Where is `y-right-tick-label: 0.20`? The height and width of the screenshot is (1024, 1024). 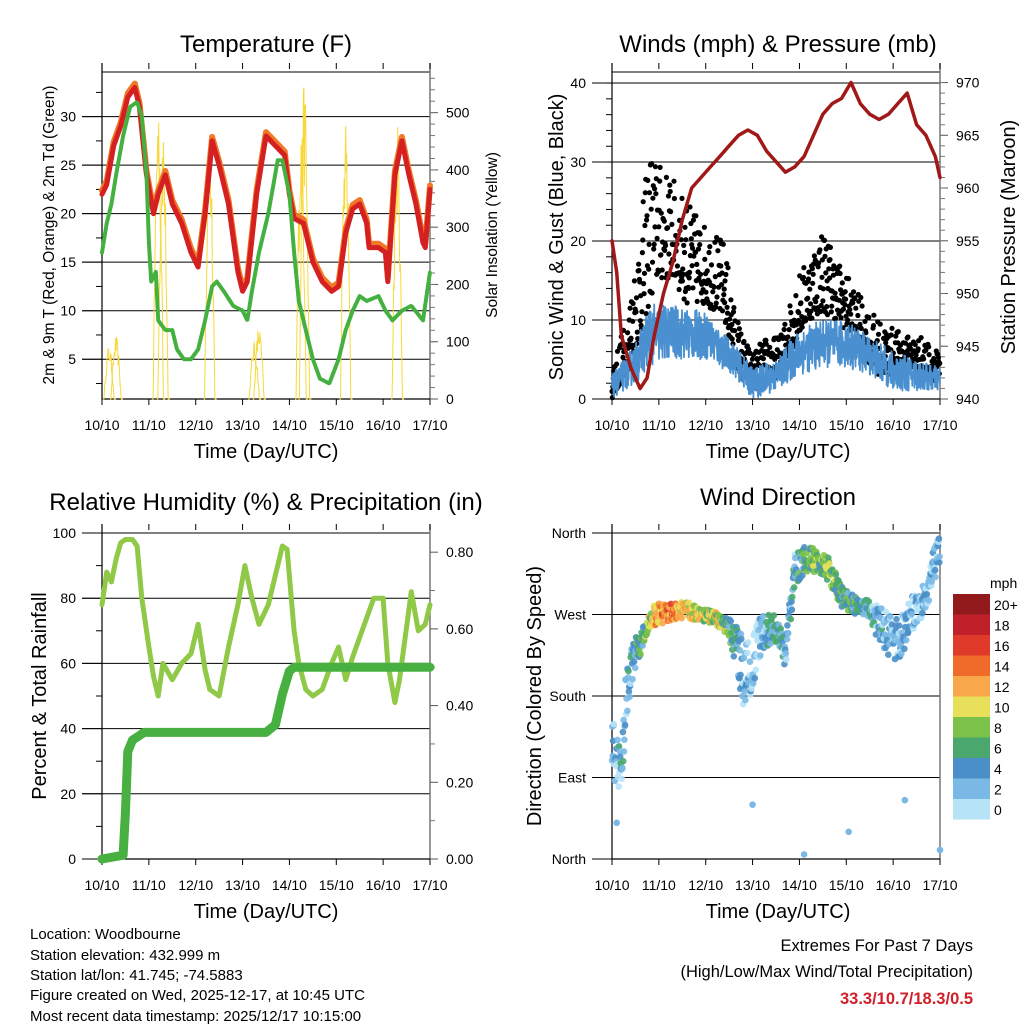 y-right-tick-label: 0.20 is located at coordinates (459, 782).